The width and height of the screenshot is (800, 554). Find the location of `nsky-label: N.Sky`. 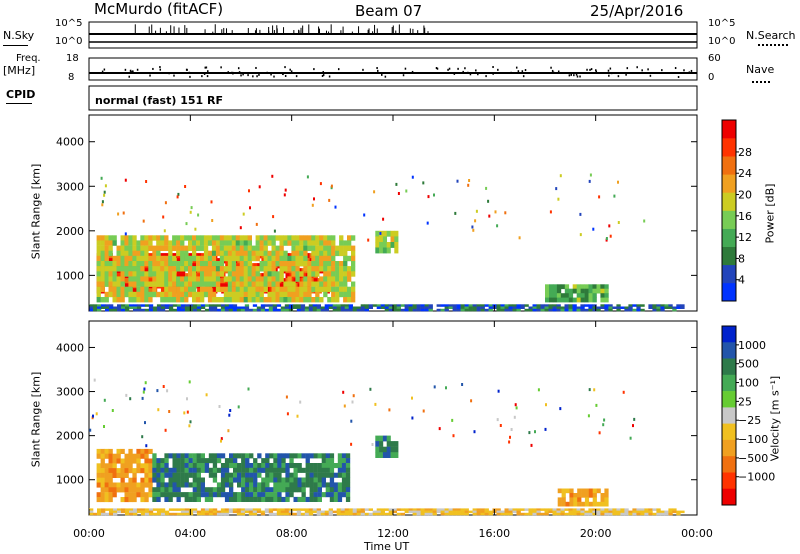

nsky-label: N.Sky is located at coordinates (19, 35).